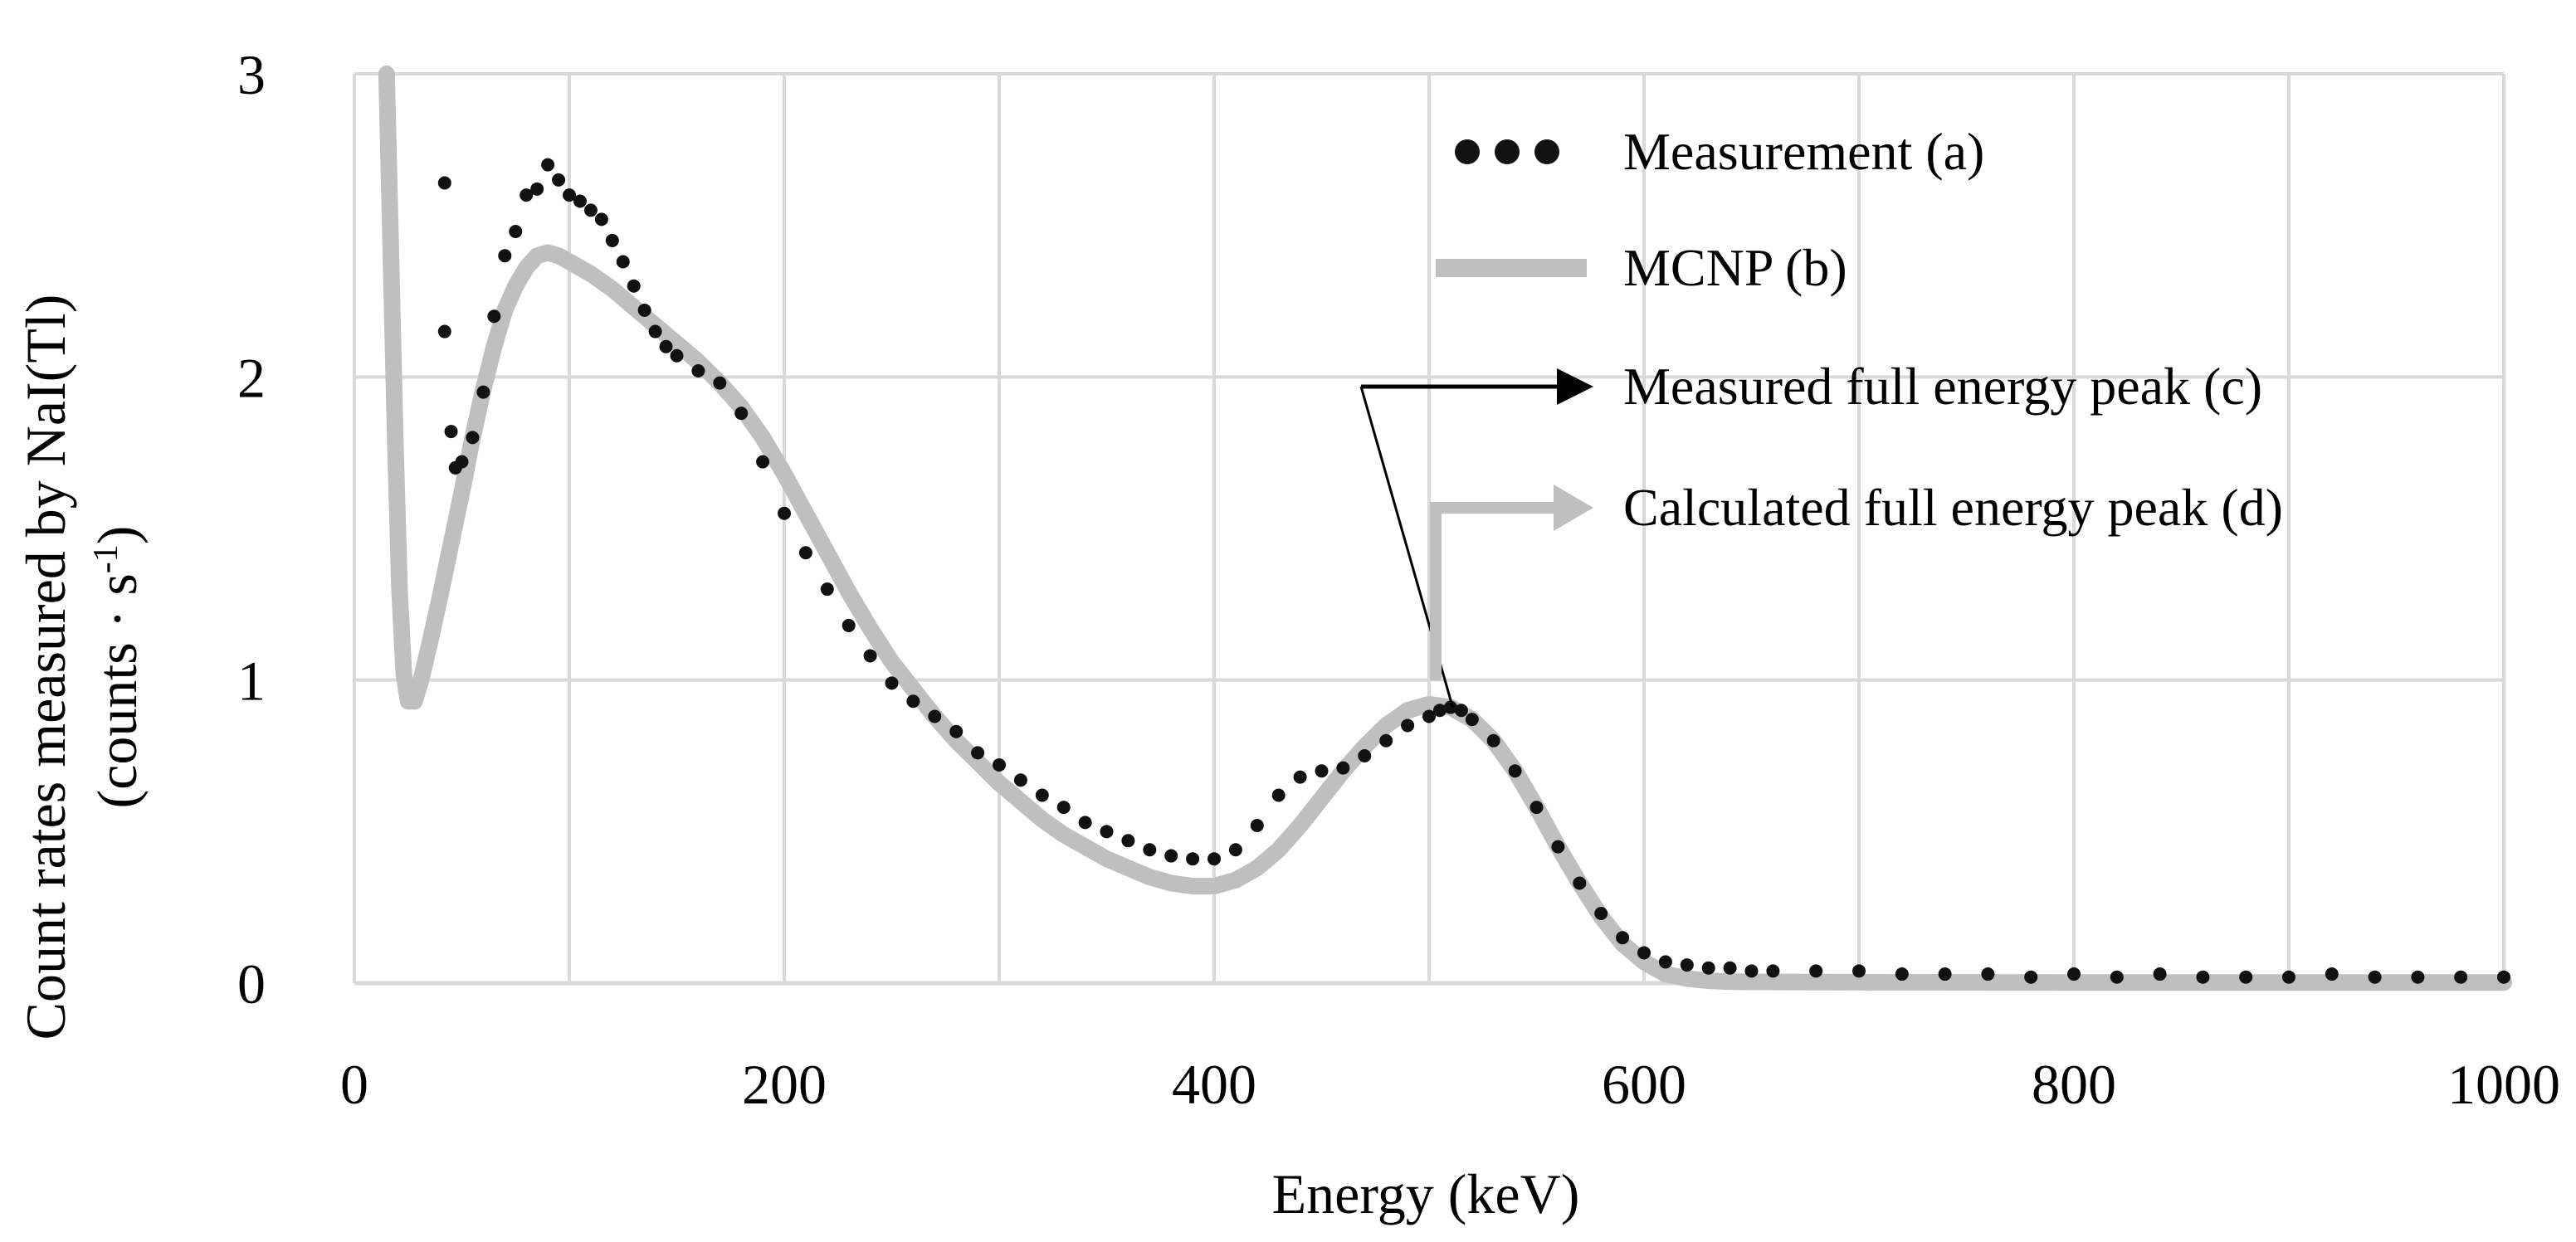 Image resolution: width=2576 pixels, height=1242 pixels. What do you see at coordinates (46, 667) in the screenshot?
I see `y-axis-title-line1: Count rates measured by NaI(Tl)` at bounding box center [46, 667].